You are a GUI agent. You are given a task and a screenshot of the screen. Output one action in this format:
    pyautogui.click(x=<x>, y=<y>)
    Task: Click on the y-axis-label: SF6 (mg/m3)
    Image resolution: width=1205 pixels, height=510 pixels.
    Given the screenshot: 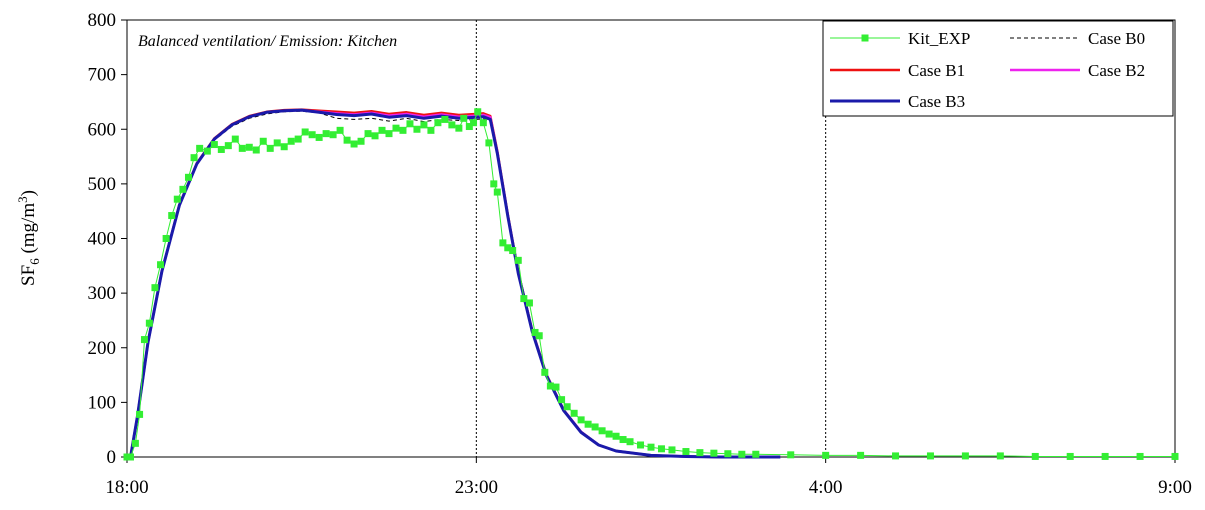 What is the action you would take?
    pyautogui.click(x=28, y=238)
    